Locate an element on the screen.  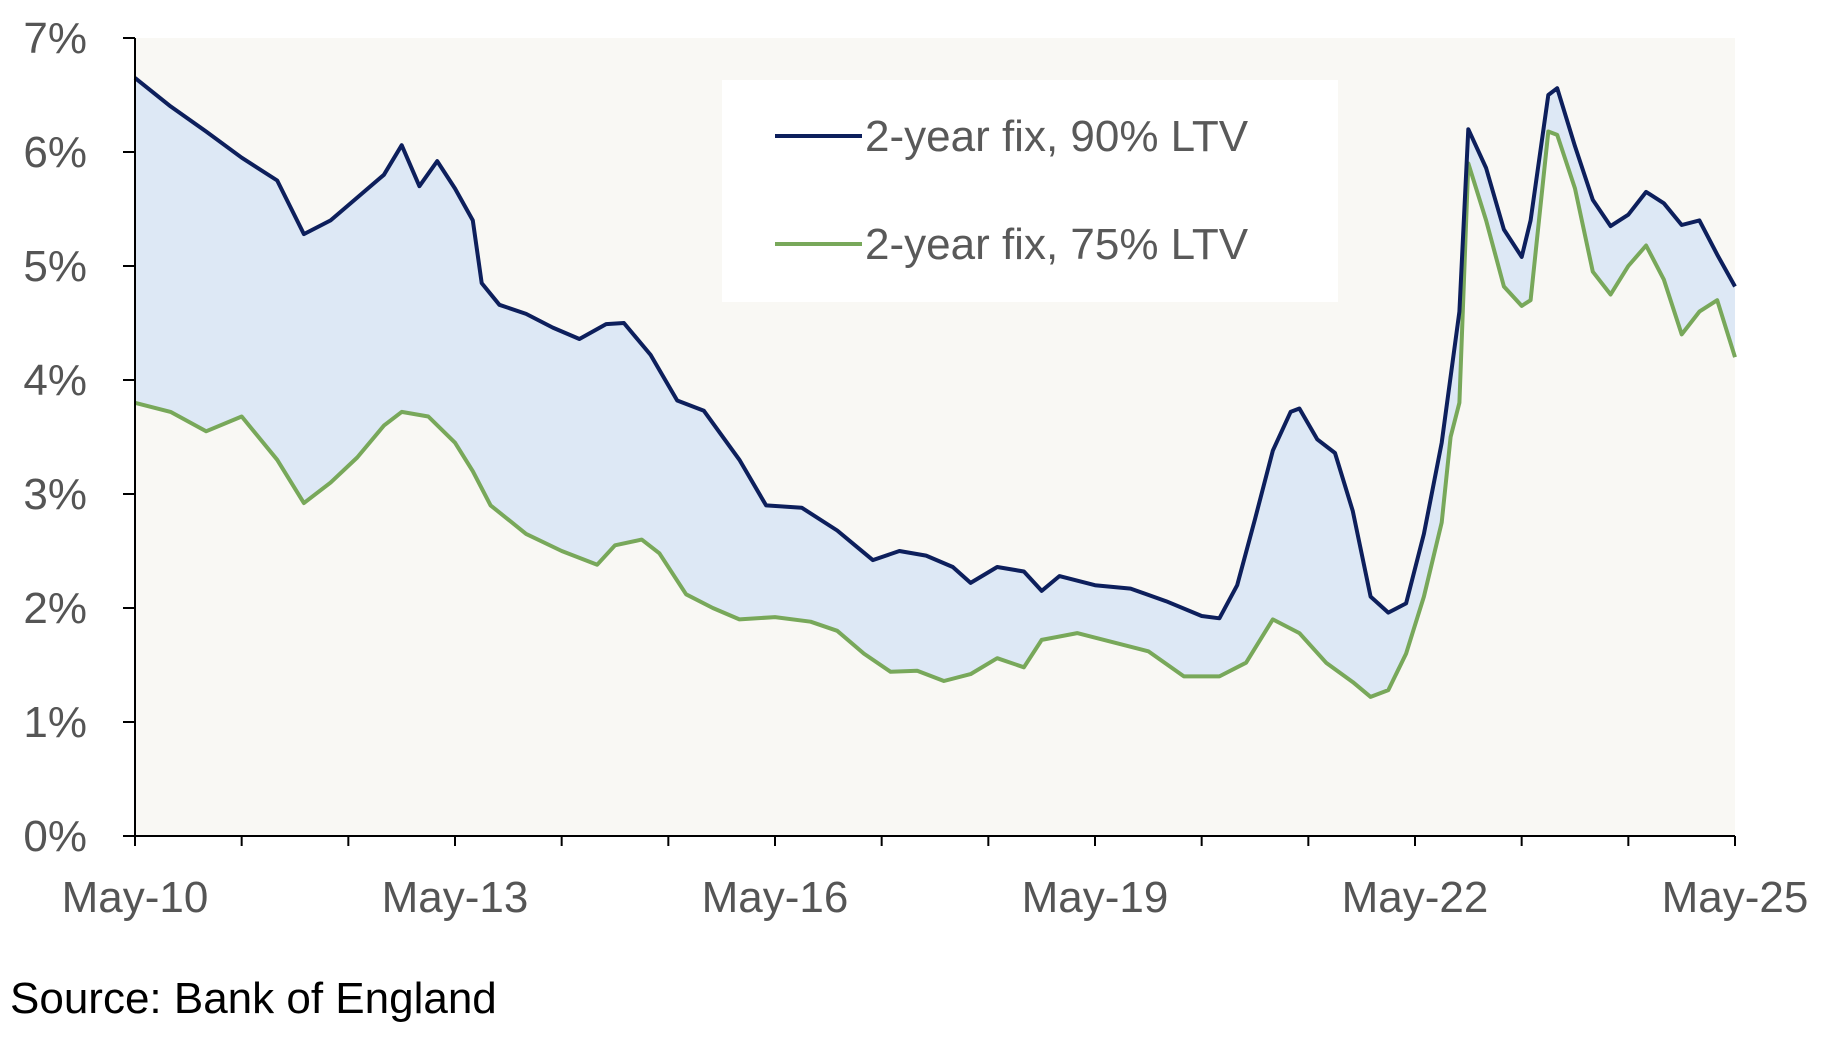
legend: 2-year fix, 90% LTV 2-year fix, 75% LTV is located at coordinates (1030, 191).